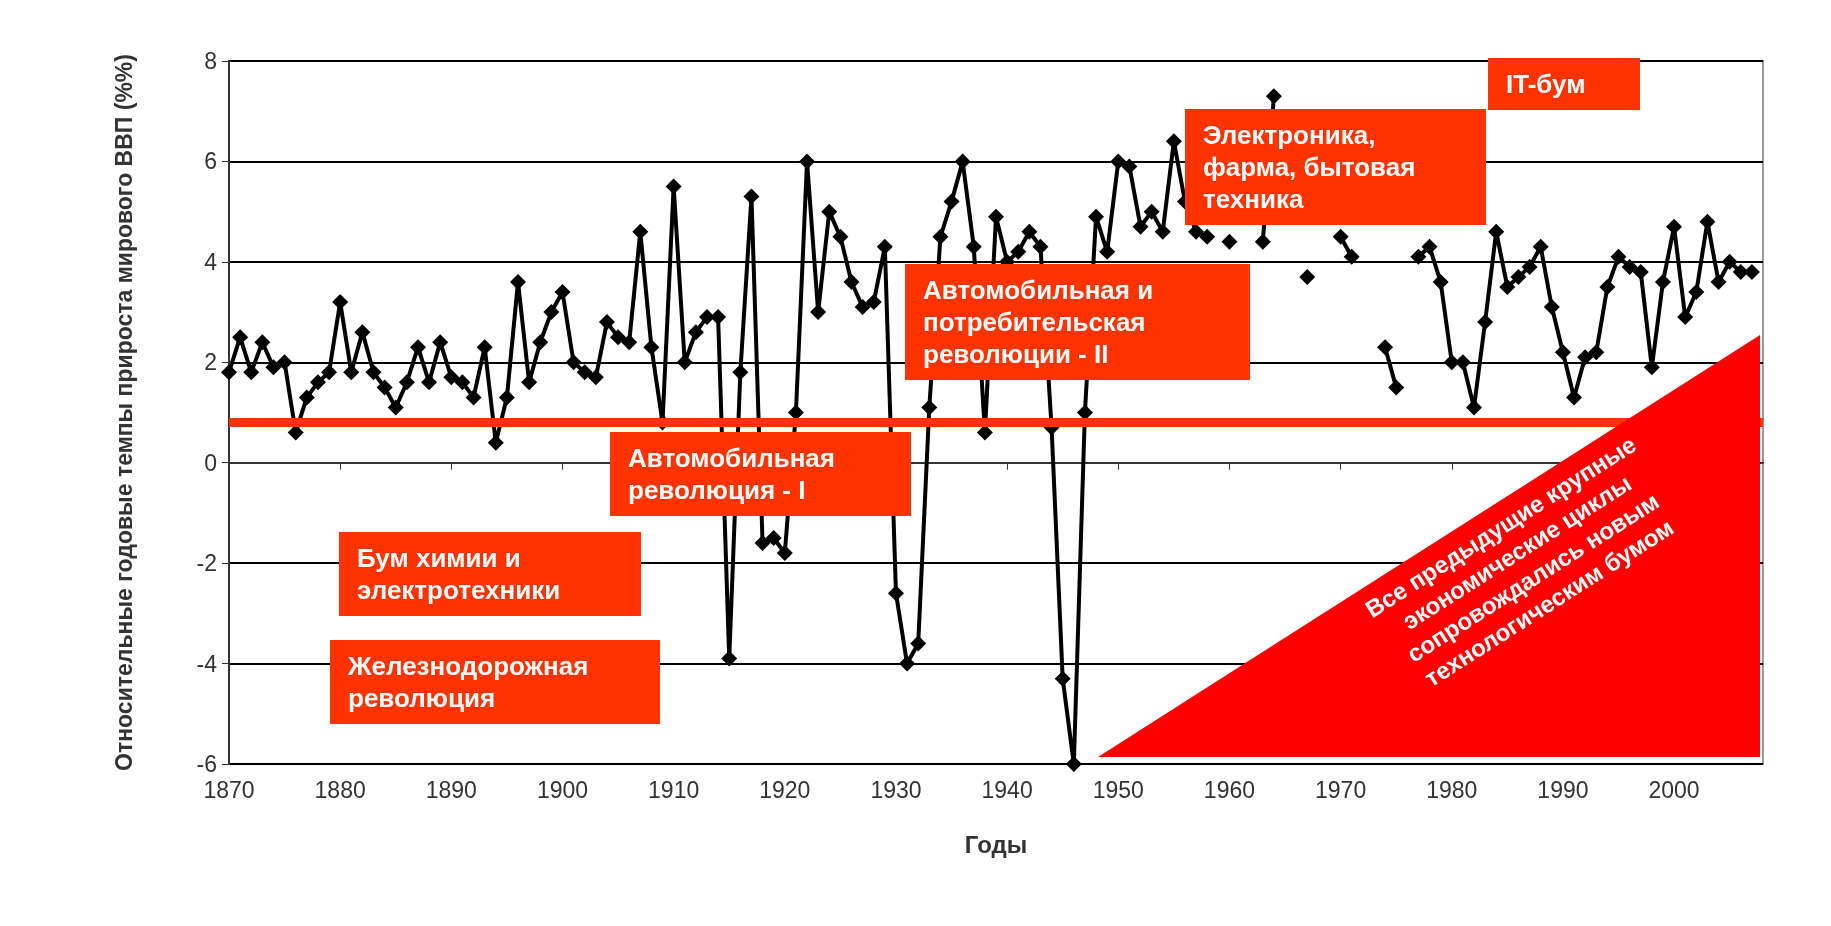 This screenshot has width=1831, height=926. What do you see at coordinates (1077, 322) in the screenshot?
I see `label-box: Автомобильная и потребительская революции - II` at bounding box center [1077, 322].